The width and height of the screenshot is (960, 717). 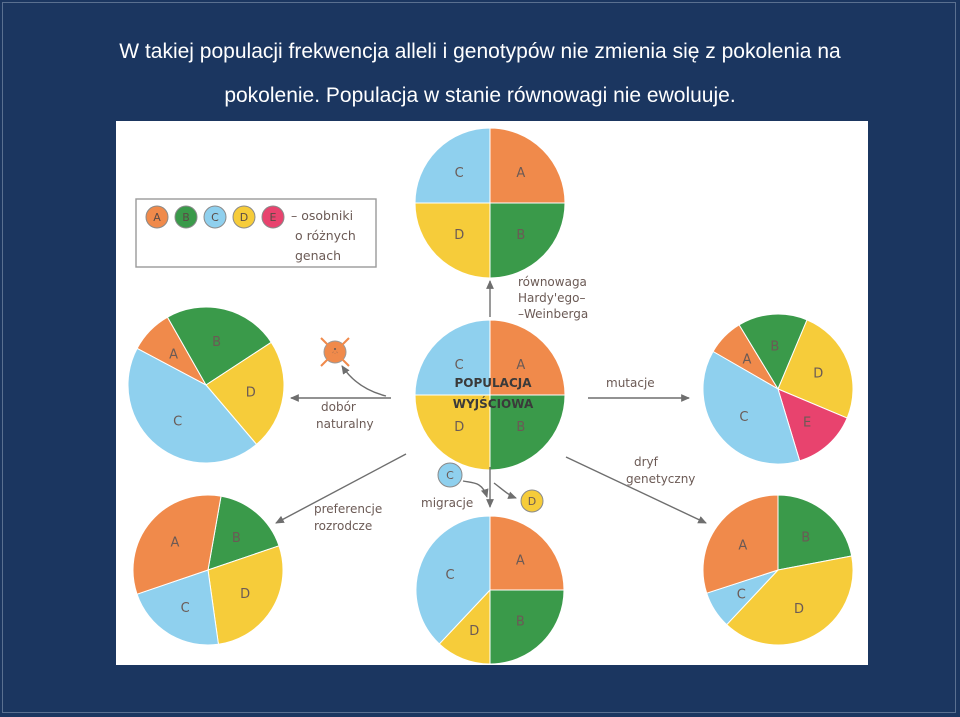 I want to click on legend: A B C D E – osobniki o różnych genach, so click(x=256, y=233).